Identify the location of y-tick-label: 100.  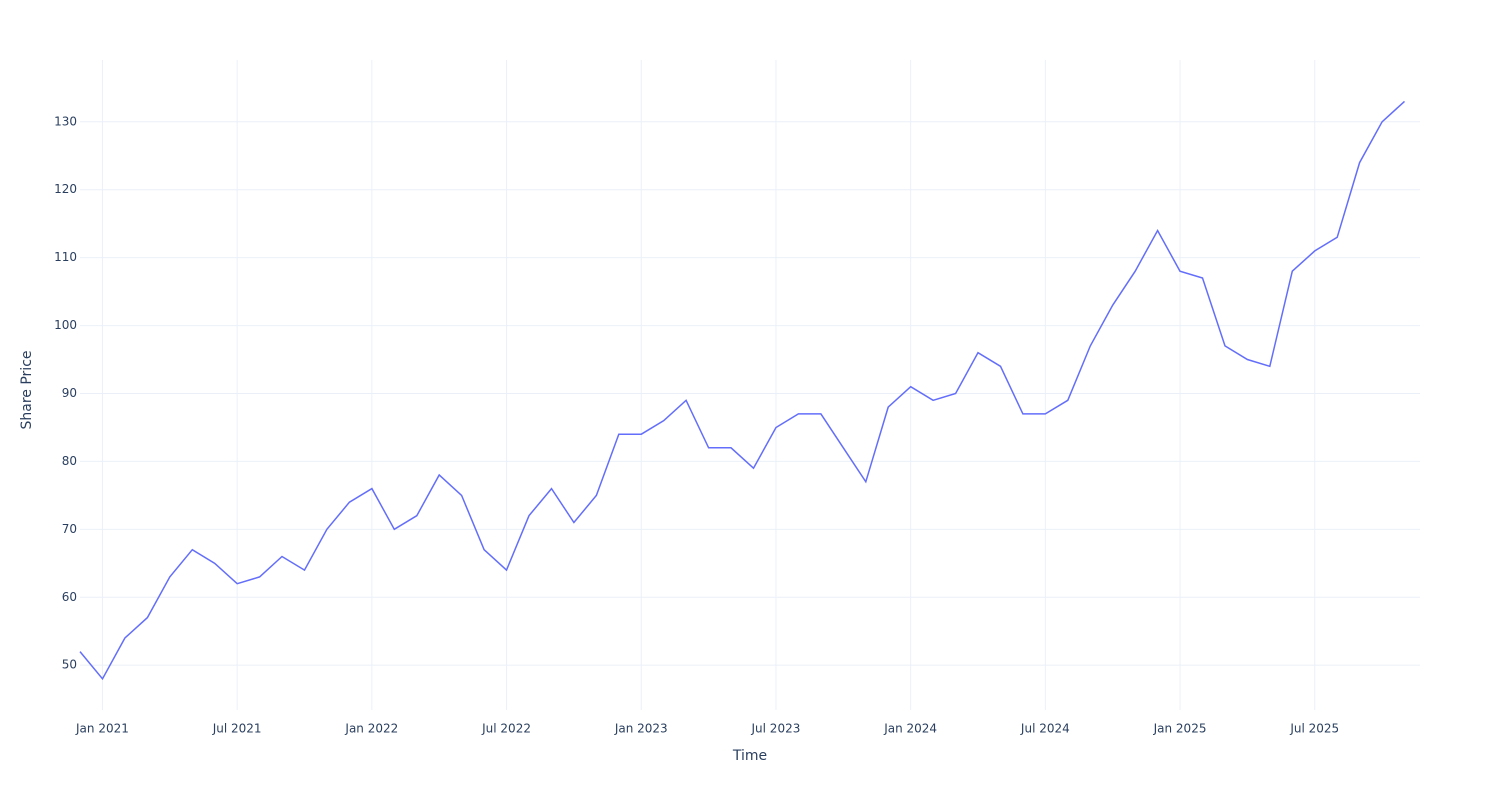
(65, 325).